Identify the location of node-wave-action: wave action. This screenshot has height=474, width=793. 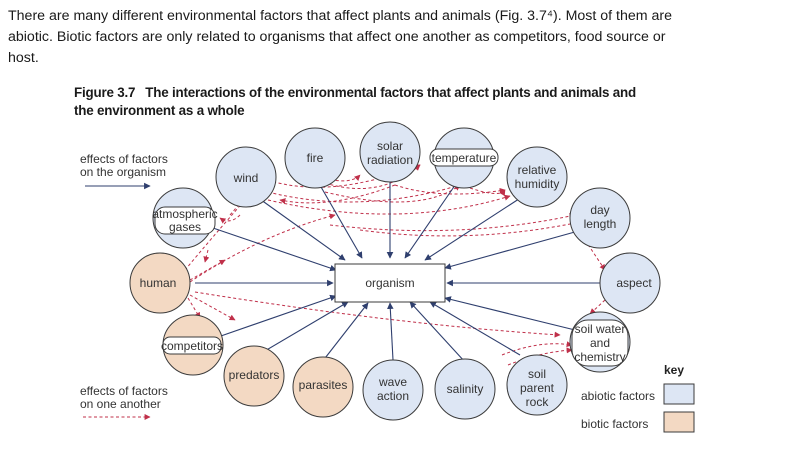
(393, 390).